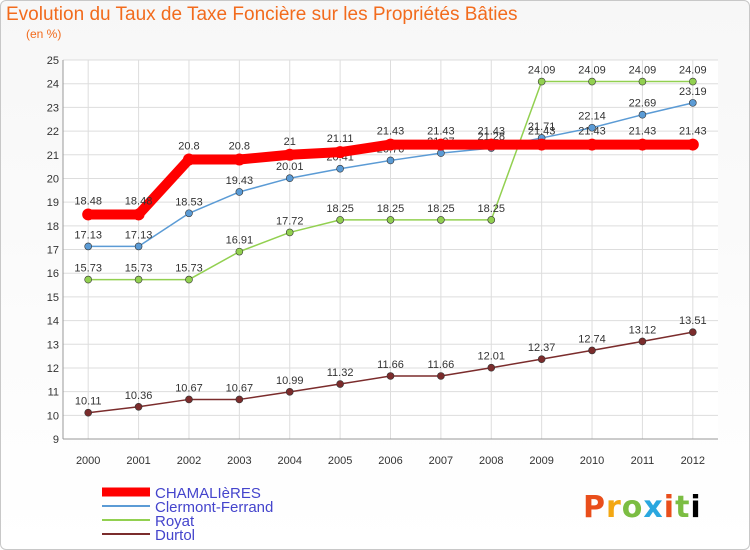  Describe the element at coordinates (542, 127) in the screenshot. I see `data-label: 21.71` at that location.